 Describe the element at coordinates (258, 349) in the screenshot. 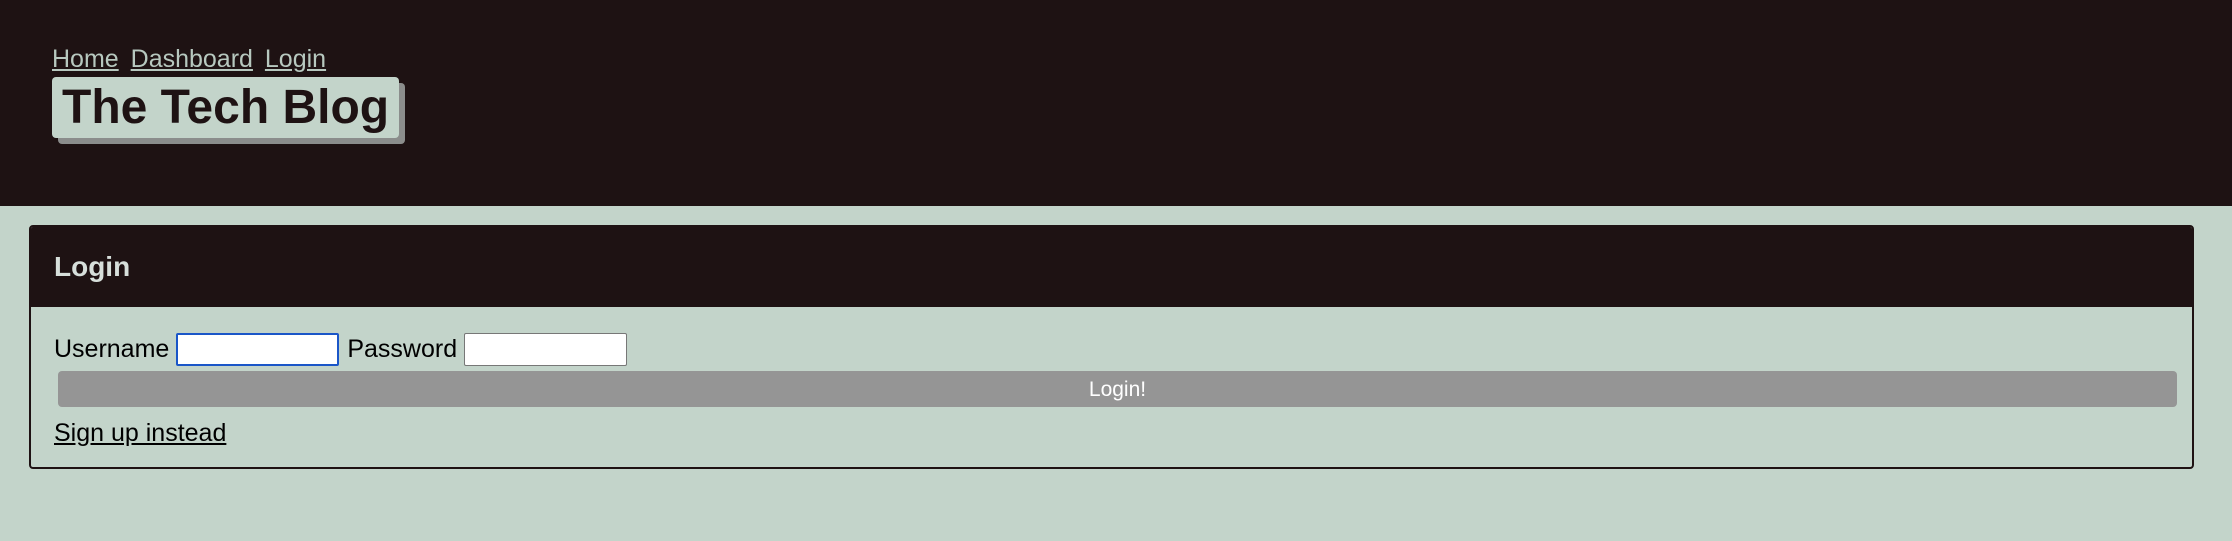

I see `username-input` at that location.